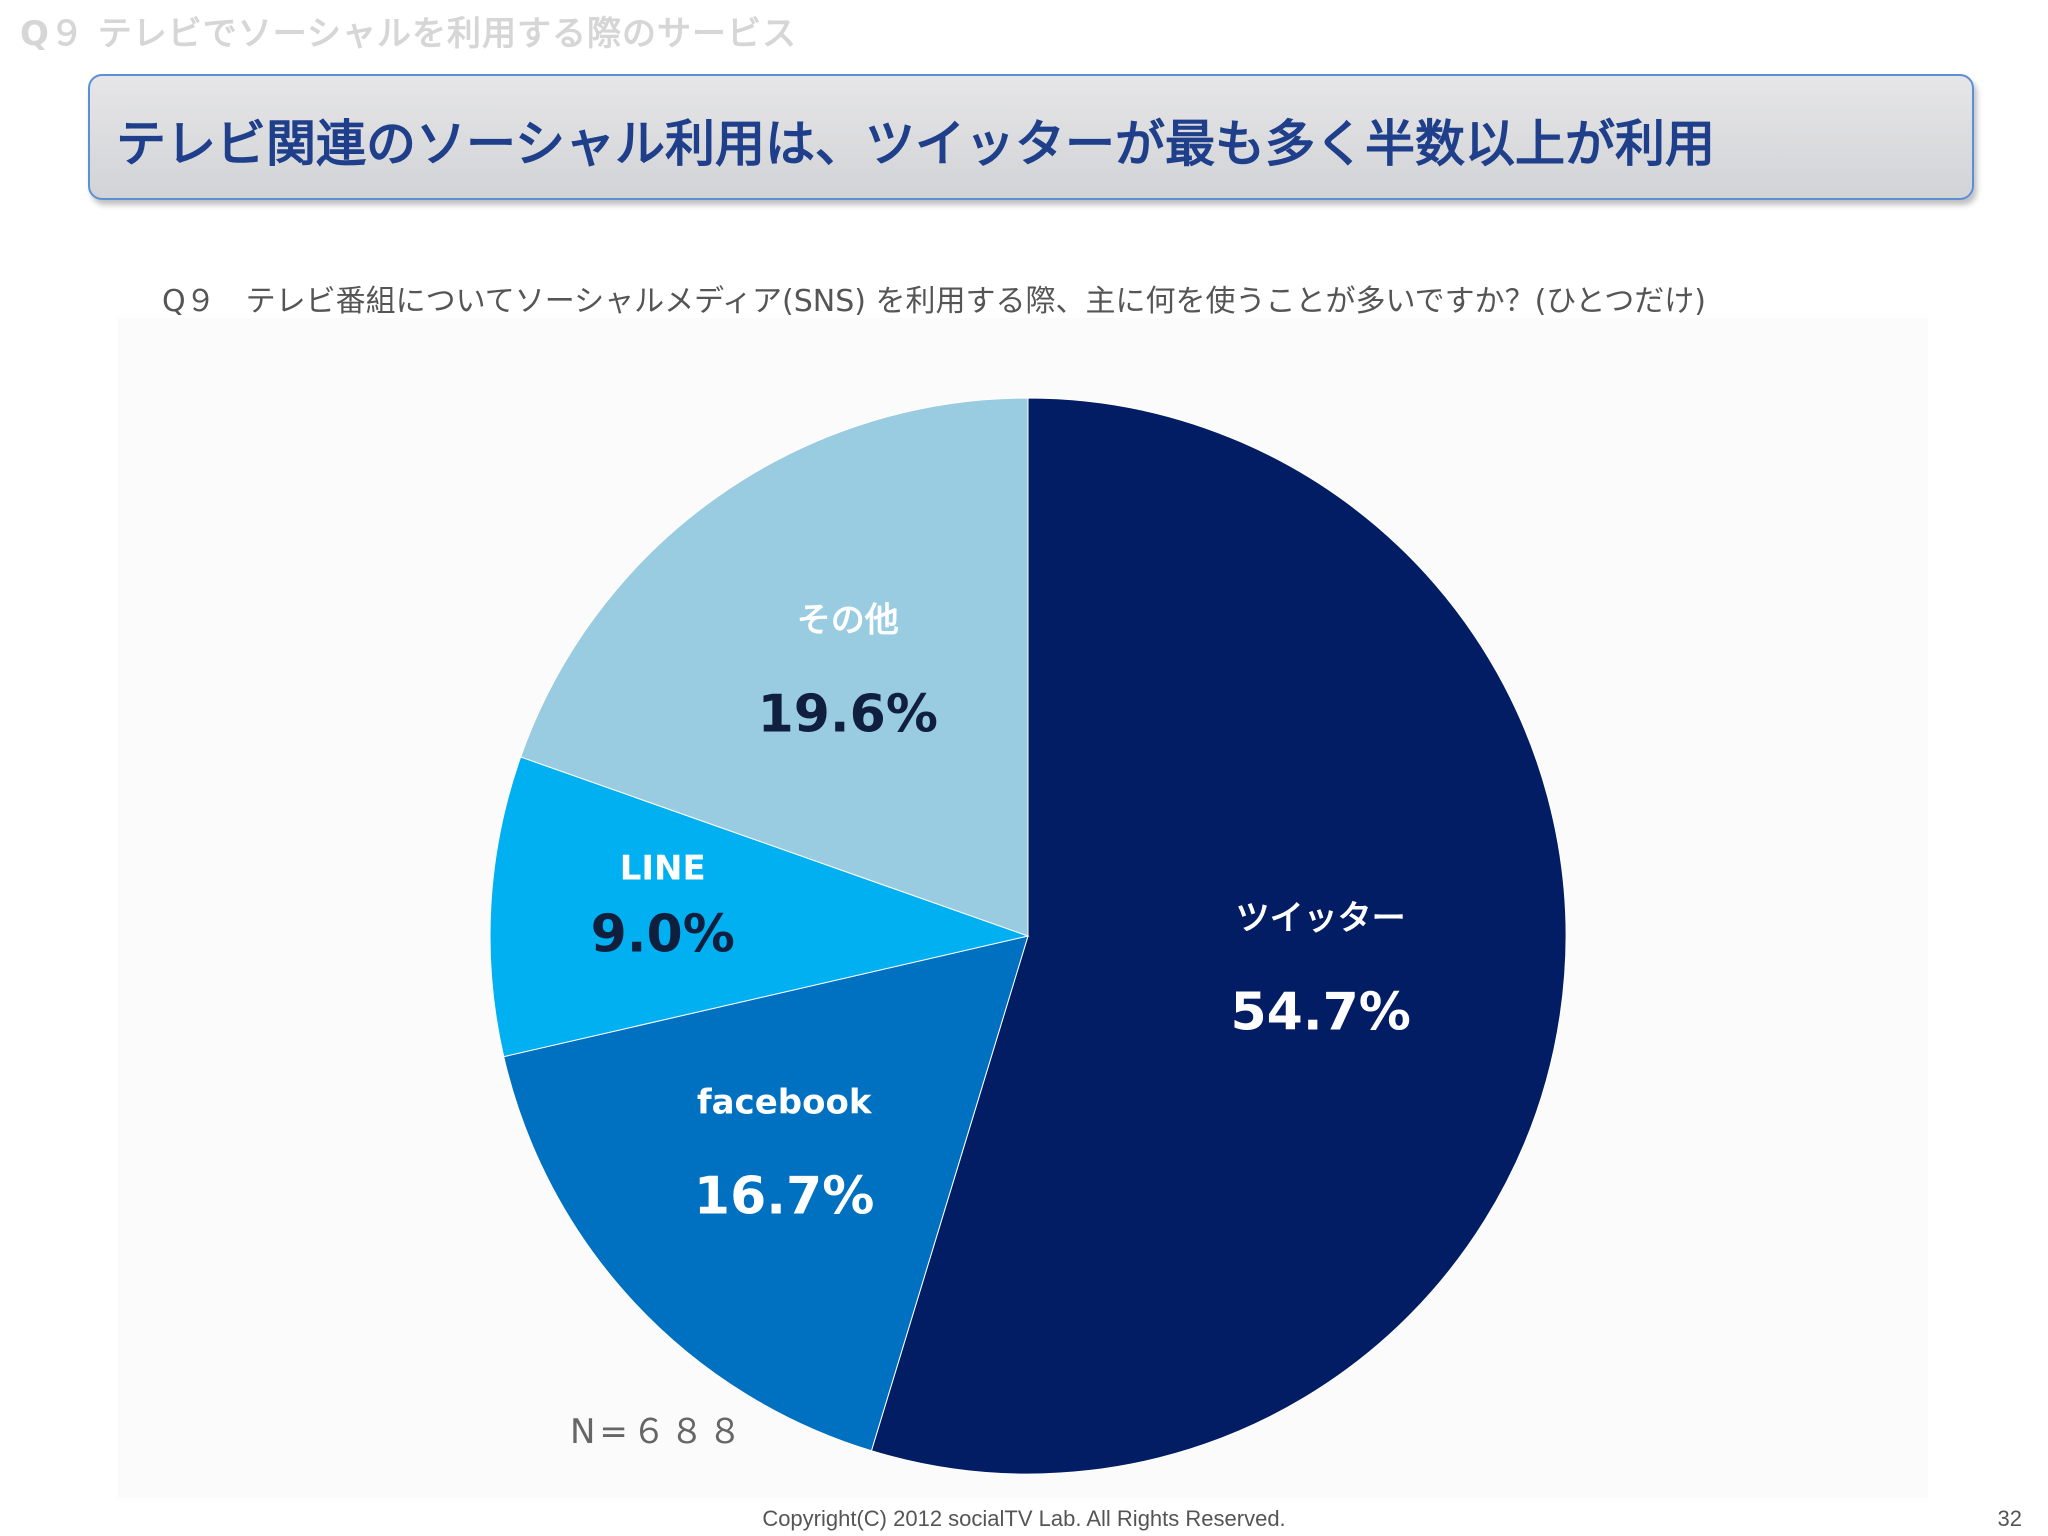  I want to click on title-banner: テレビ関連のソーシャル利用は、ツイッターが最も多く半数以上が利用, so click(1031, 137).